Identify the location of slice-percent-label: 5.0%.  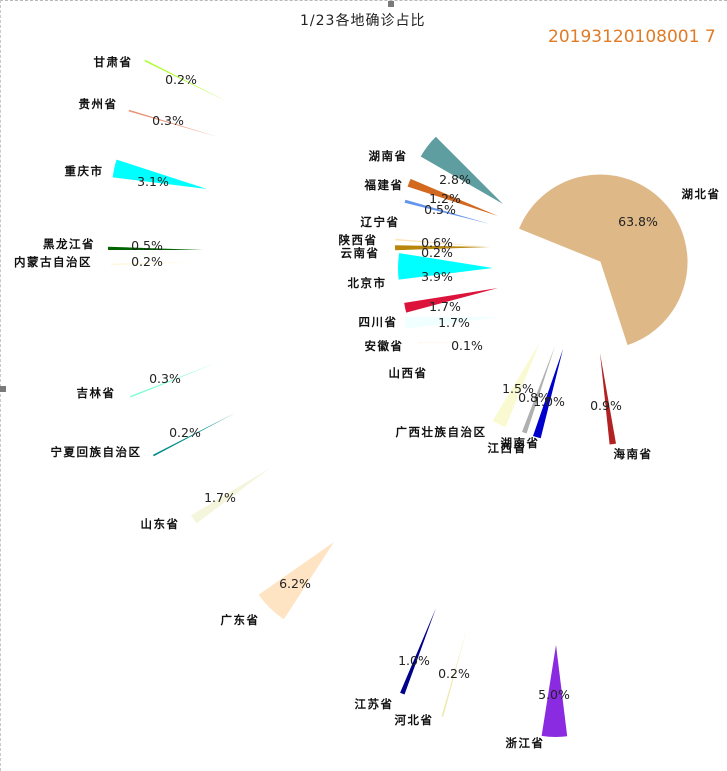
(554, 694).